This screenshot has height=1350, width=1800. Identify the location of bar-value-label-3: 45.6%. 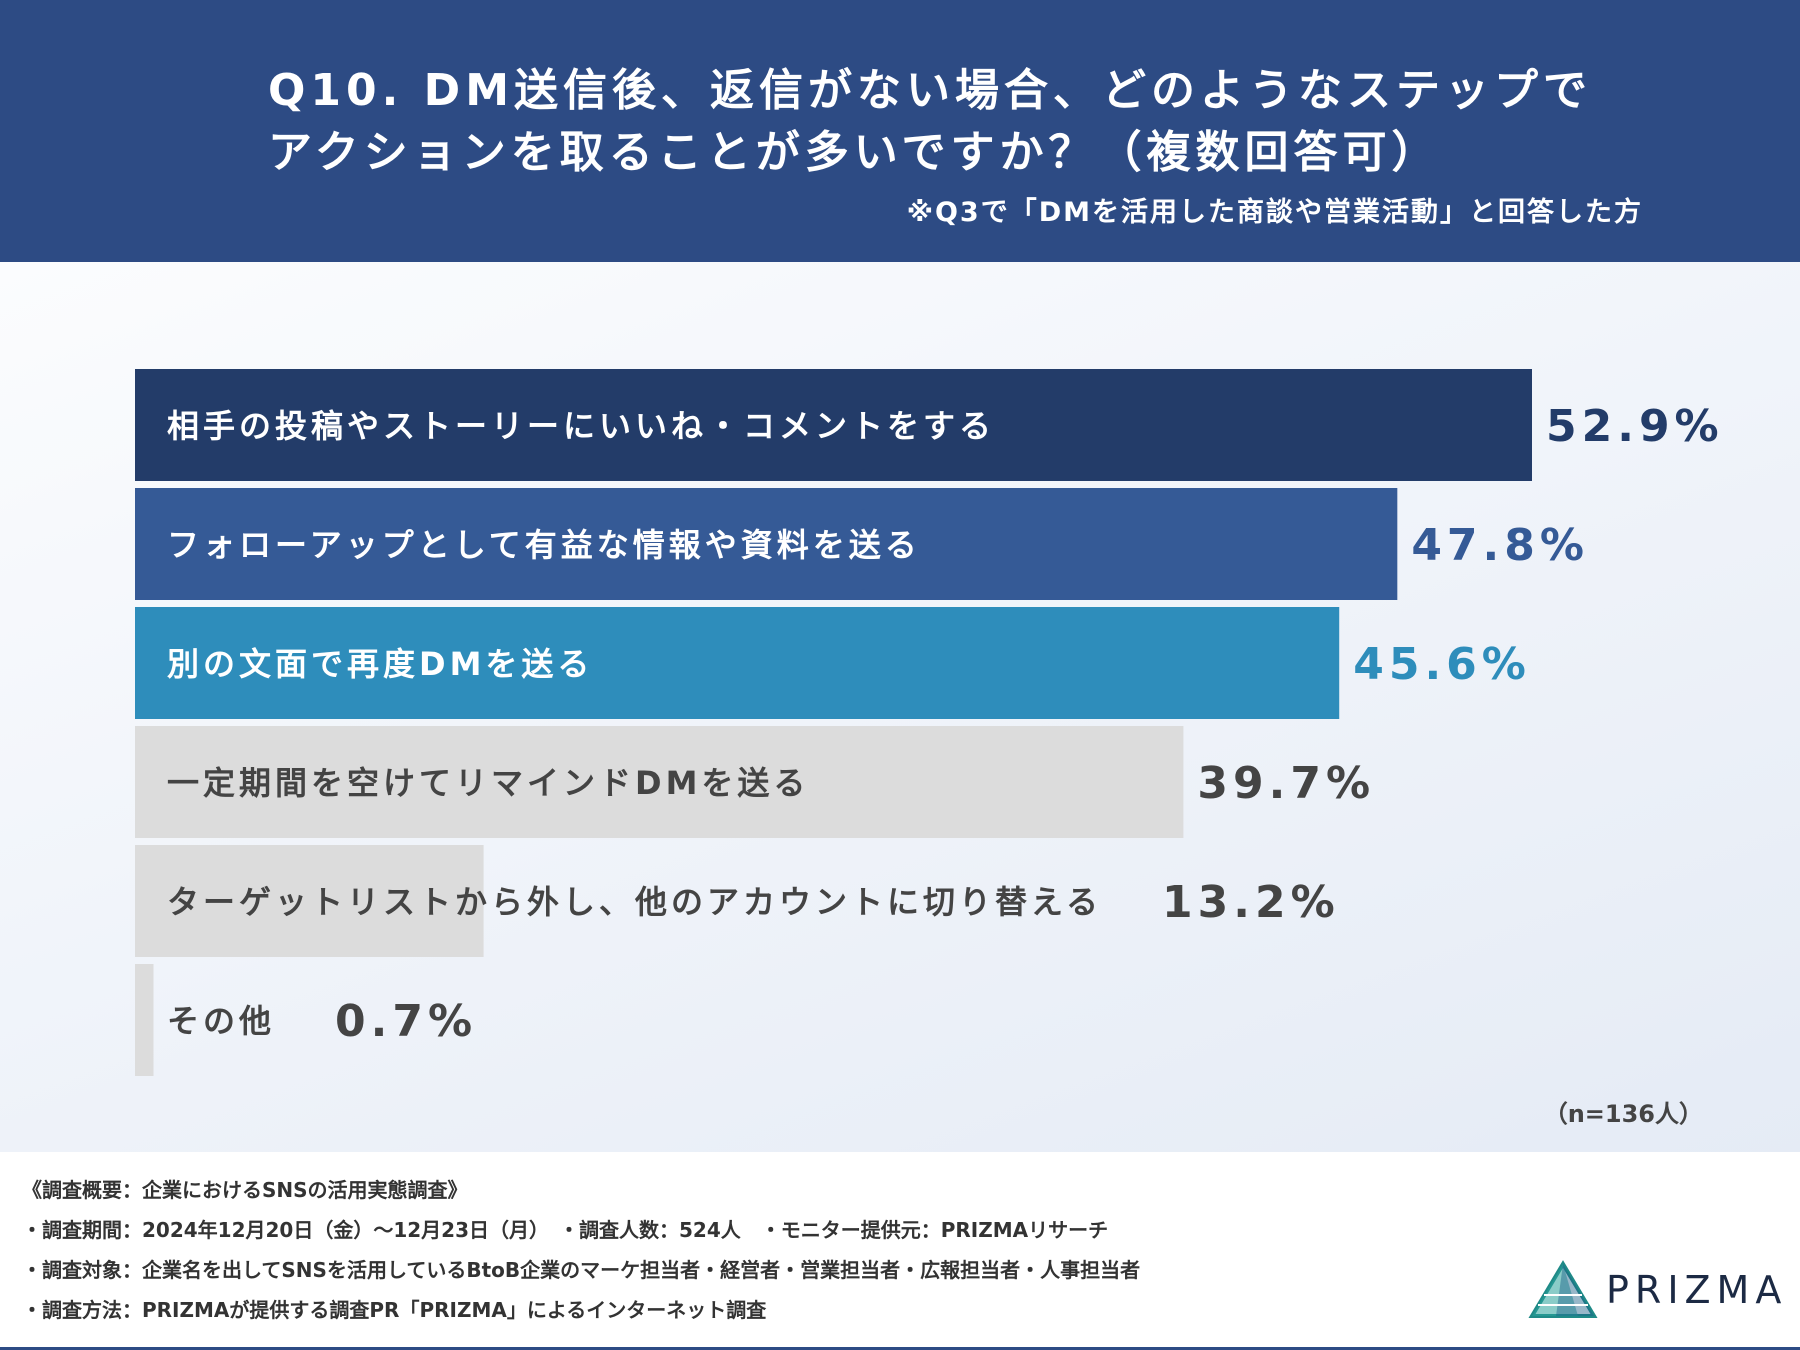
(1442, 664).